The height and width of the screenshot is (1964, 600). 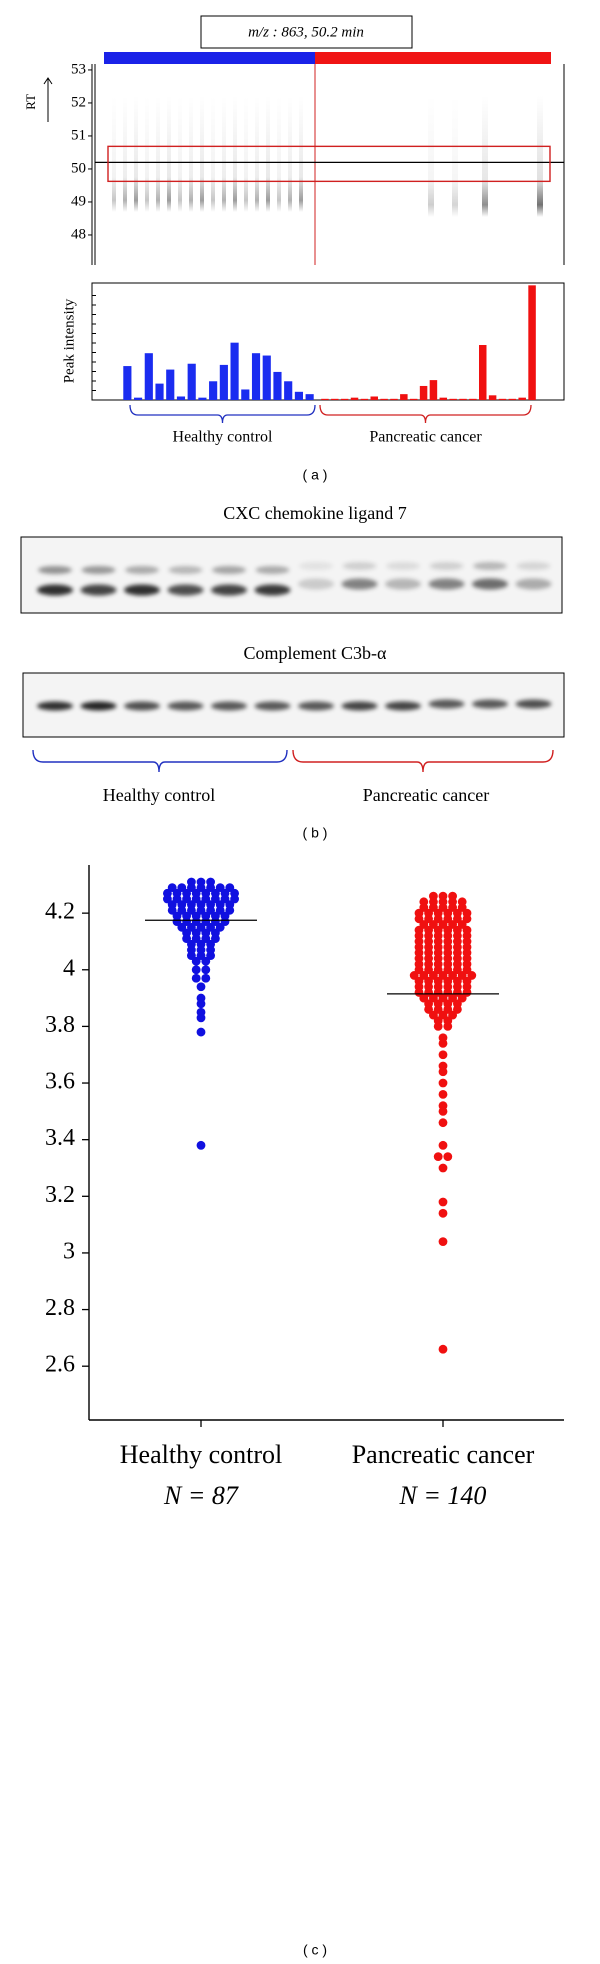 I want to click on y-tick-label: 3.2, so click(x=60, y=1195).